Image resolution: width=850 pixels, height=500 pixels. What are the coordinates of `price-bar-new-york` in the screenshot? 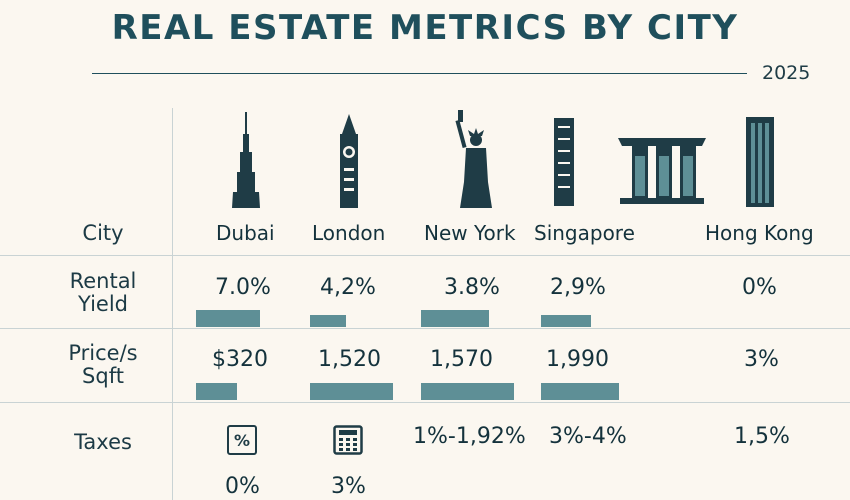 It's located at (467, 391).